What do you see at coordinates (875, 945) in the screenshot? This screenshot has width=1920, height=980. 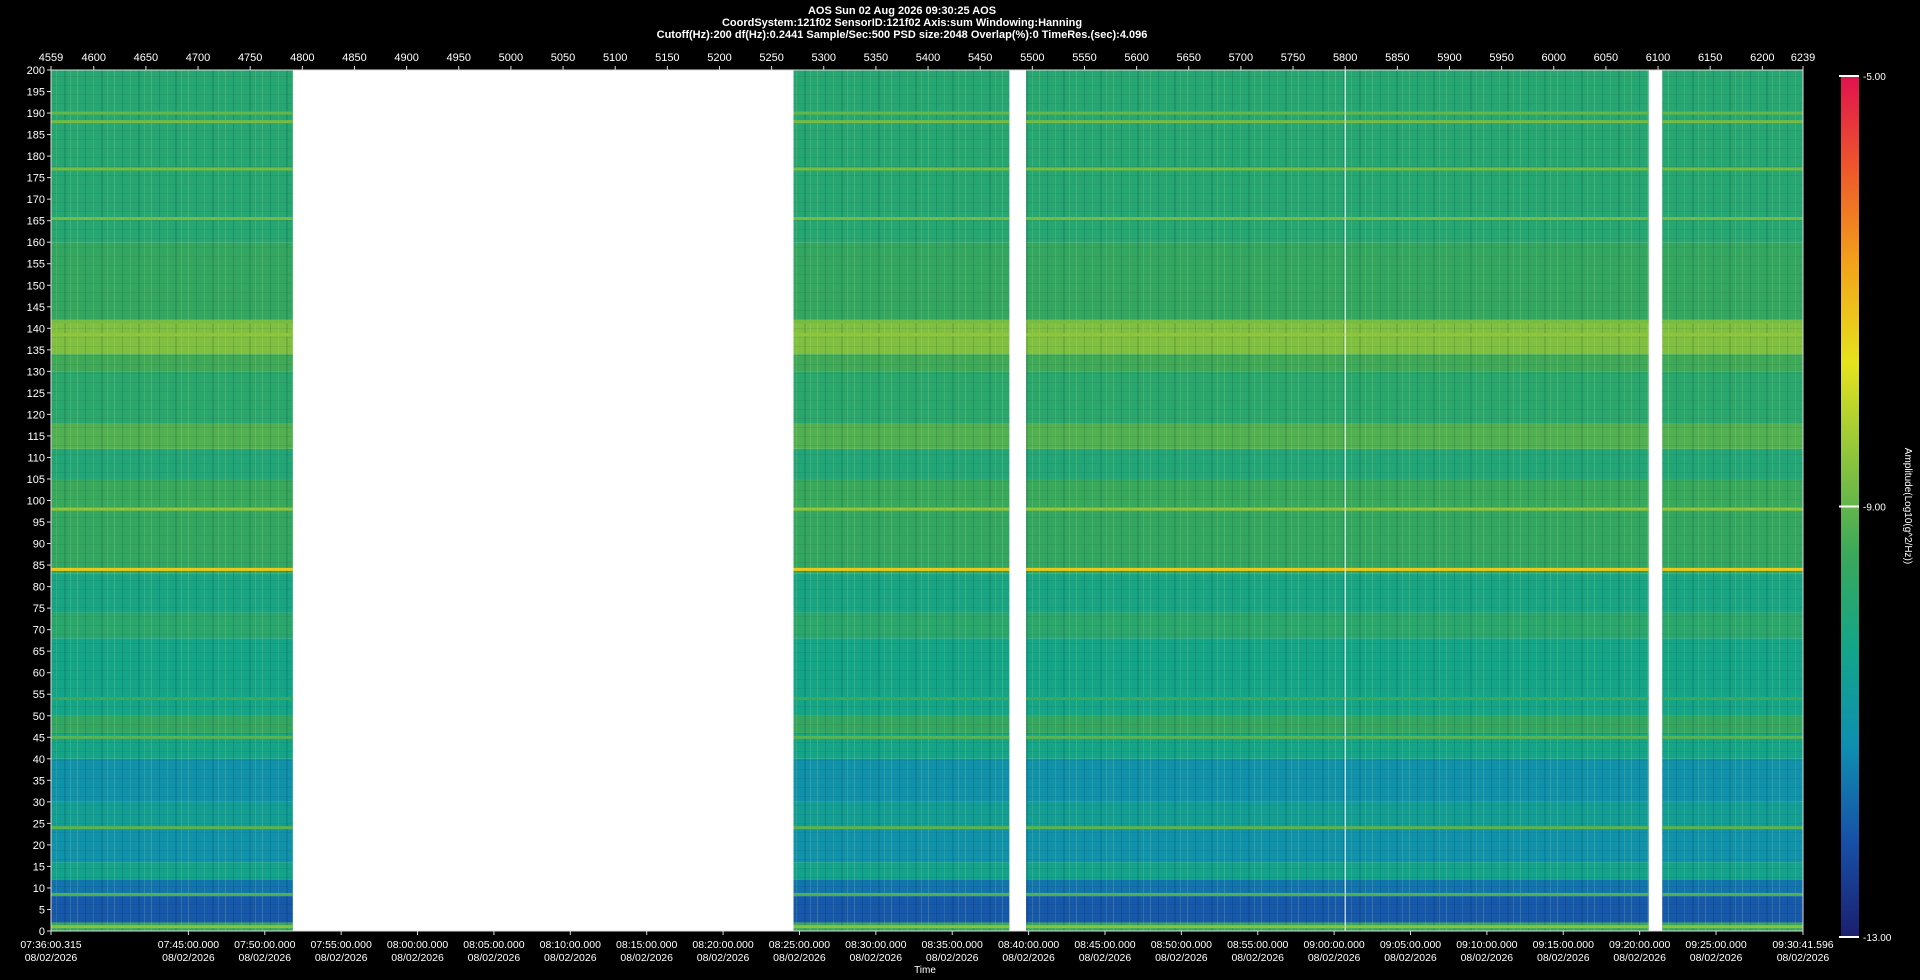 I see `x-tick-label: 08:30:00.000` at bounding box center [875, 945].